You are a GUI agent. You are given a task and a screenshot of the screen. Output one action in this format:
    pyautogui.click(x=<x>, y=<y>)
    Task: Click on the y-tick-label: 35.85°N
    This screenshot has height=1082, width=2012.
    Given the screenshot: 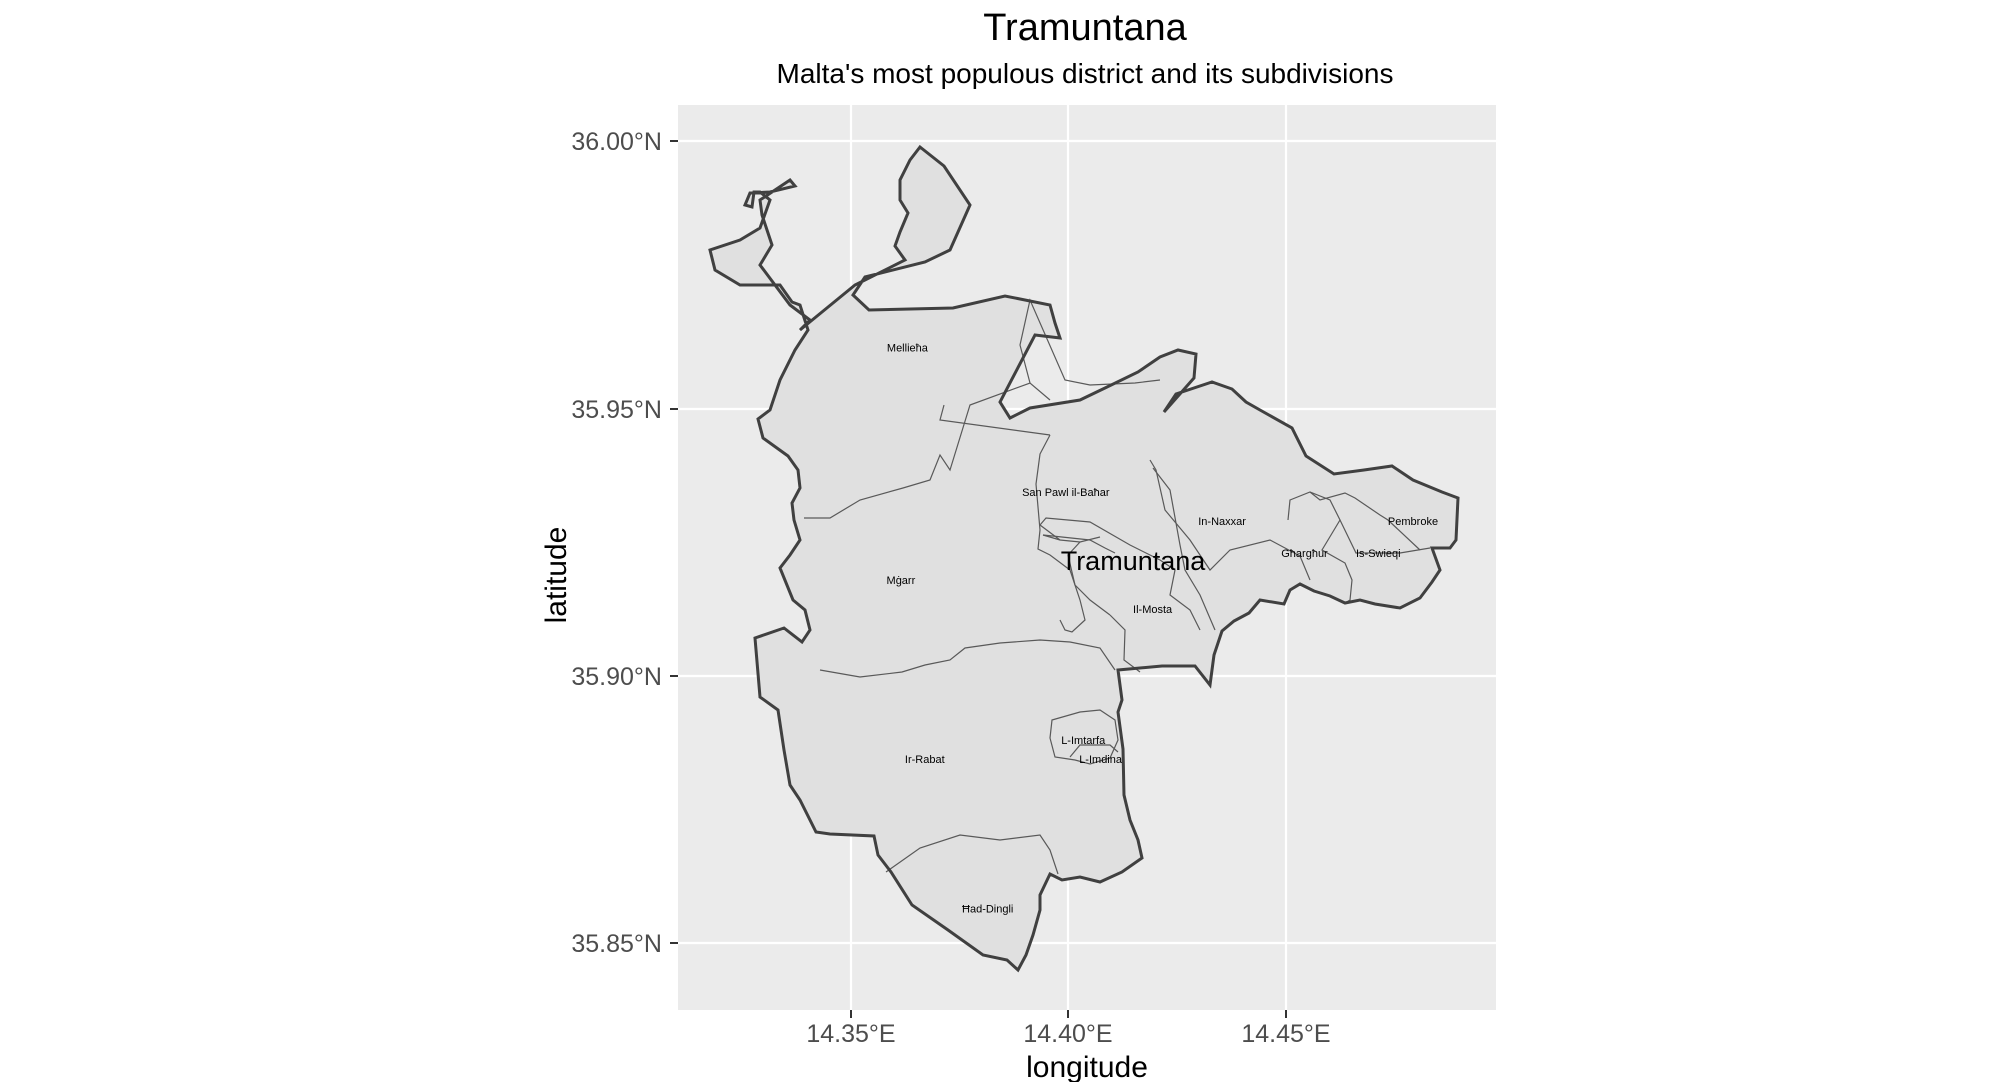 What is the action you would take?
    pyautogui.click(x=616, y=944)
    